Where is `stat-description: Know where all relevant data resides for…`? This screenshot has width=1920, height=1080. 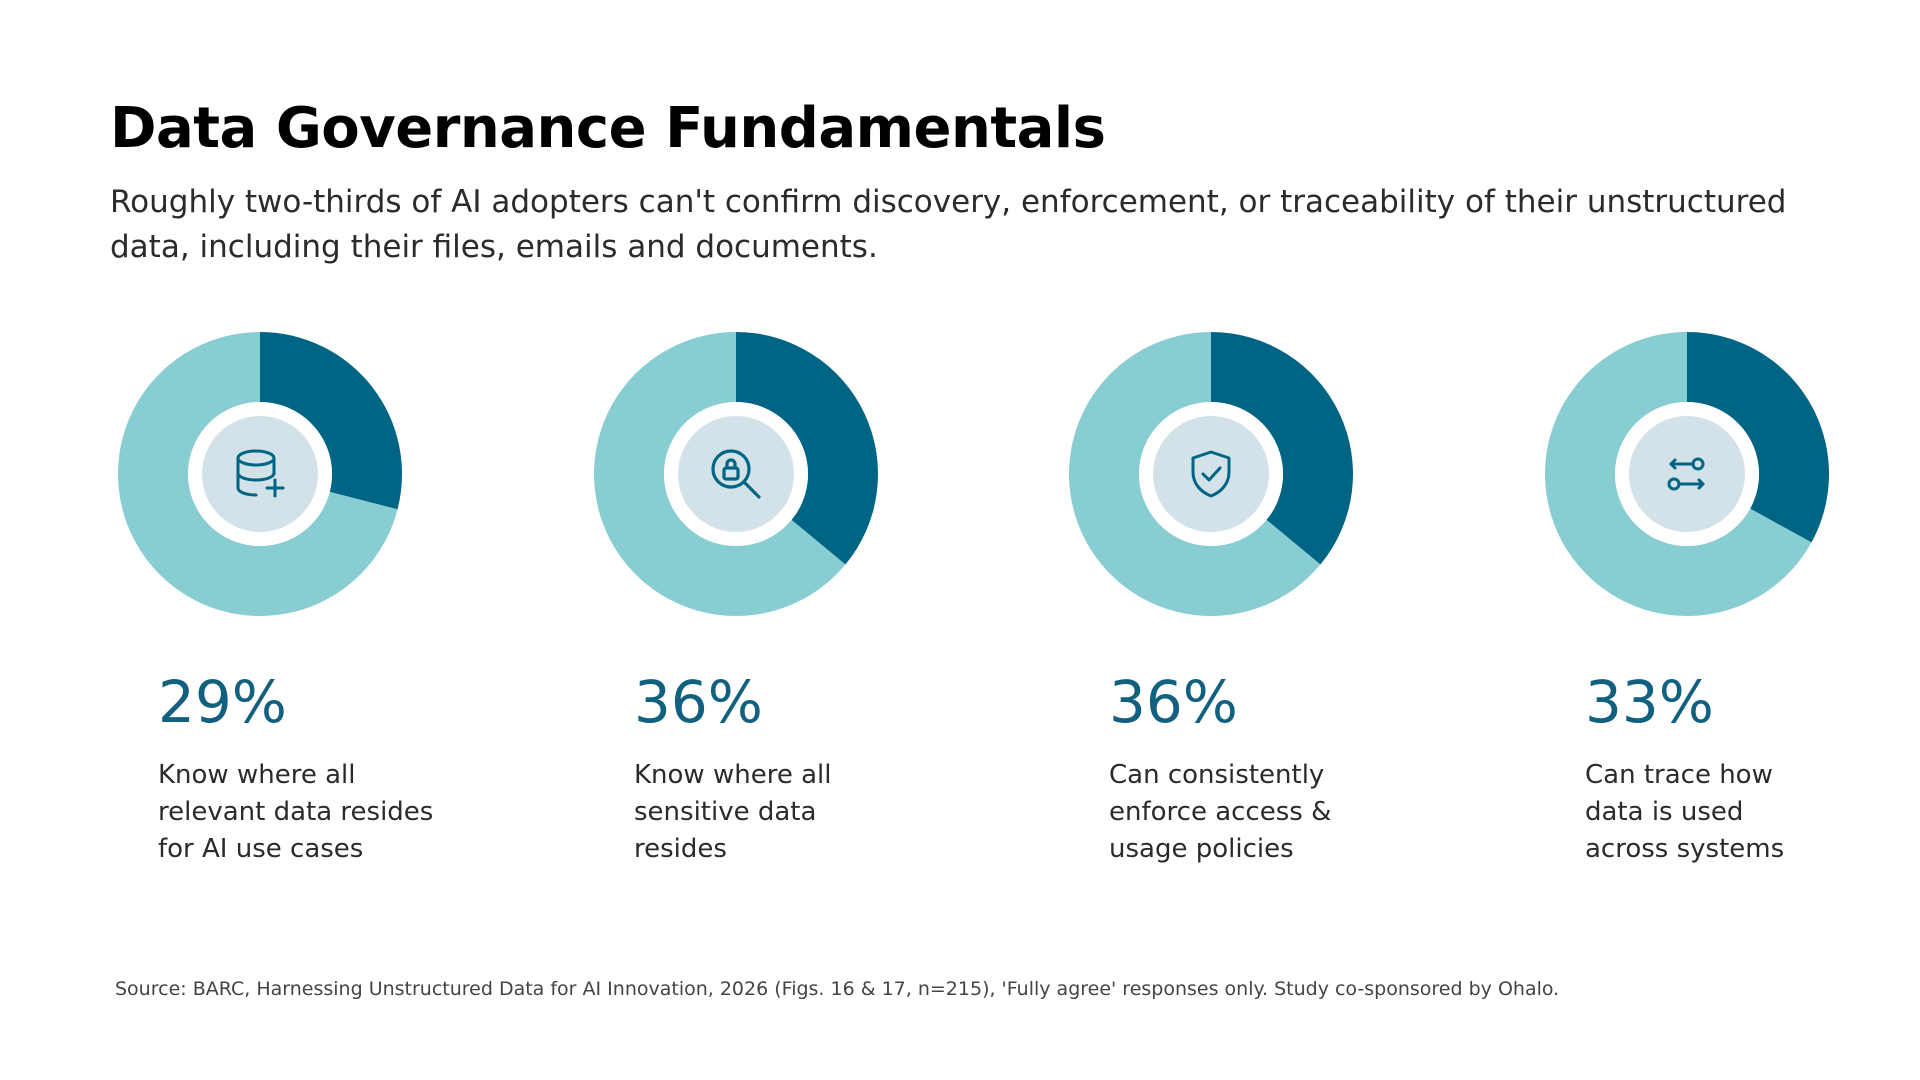 stat-description: Know where all relevant data resides for… is located at coordinates (296, 812).